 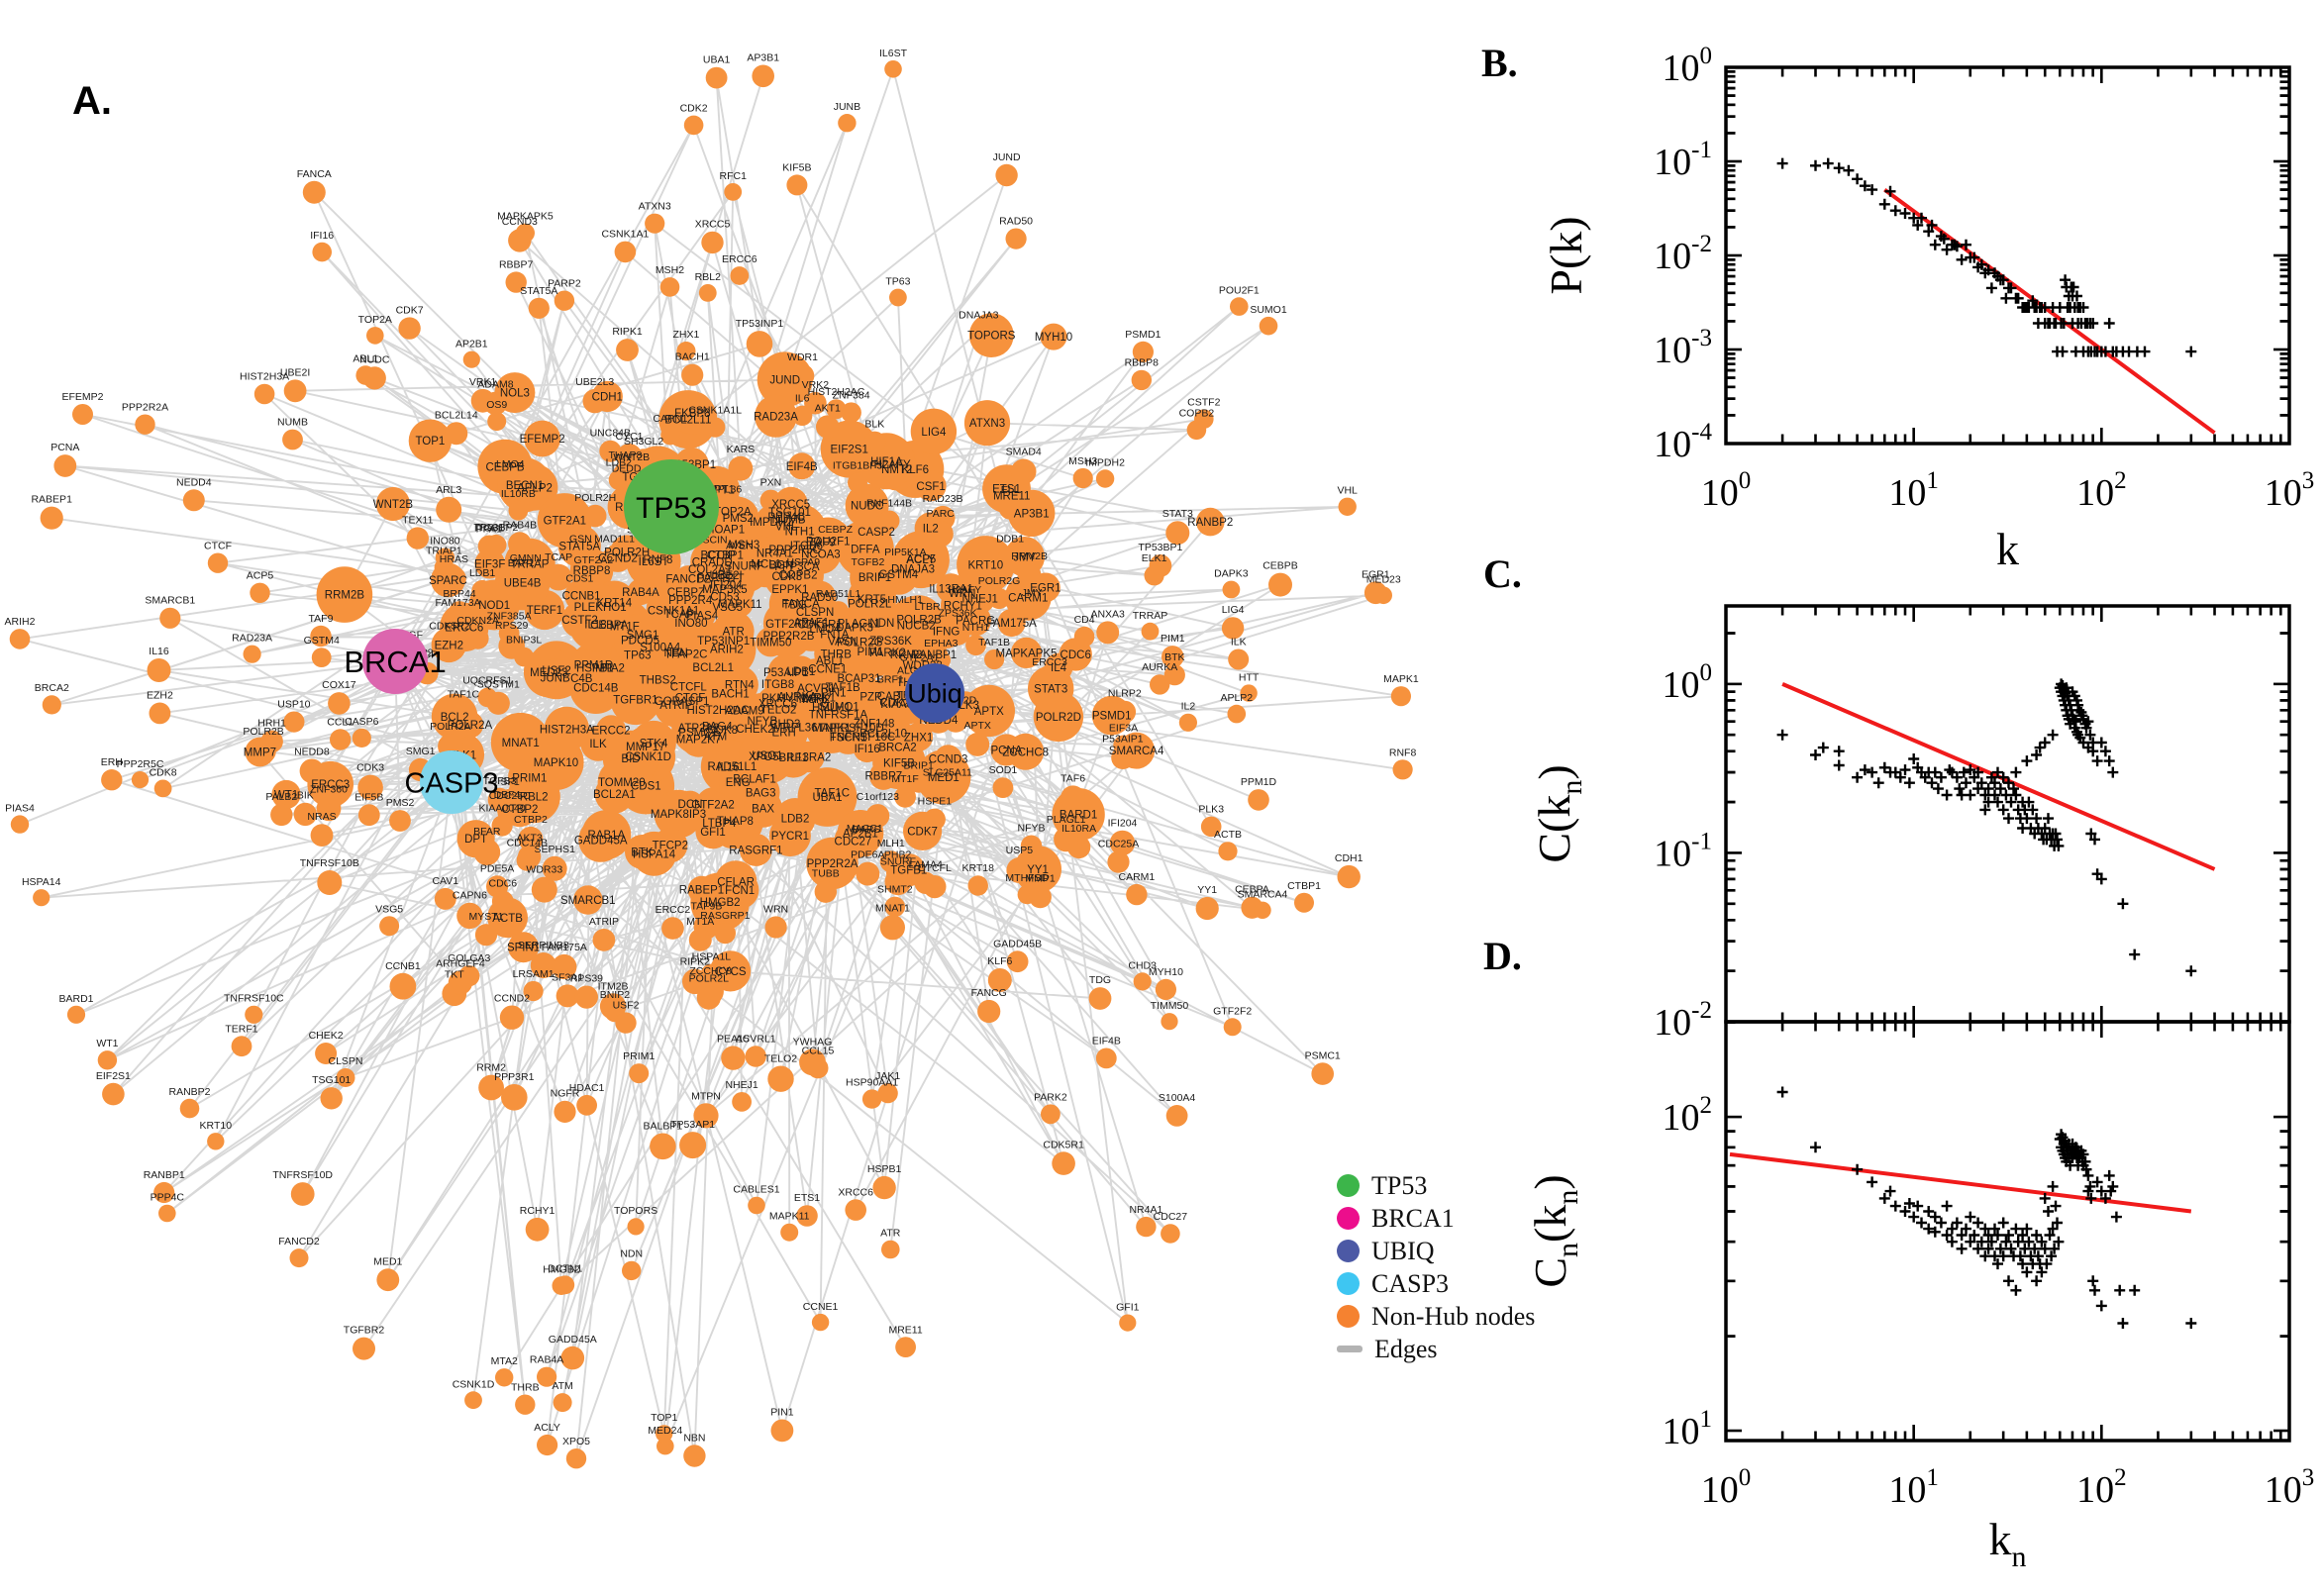 I want to click on node-label: UBA1, so click(x=827, y=798).